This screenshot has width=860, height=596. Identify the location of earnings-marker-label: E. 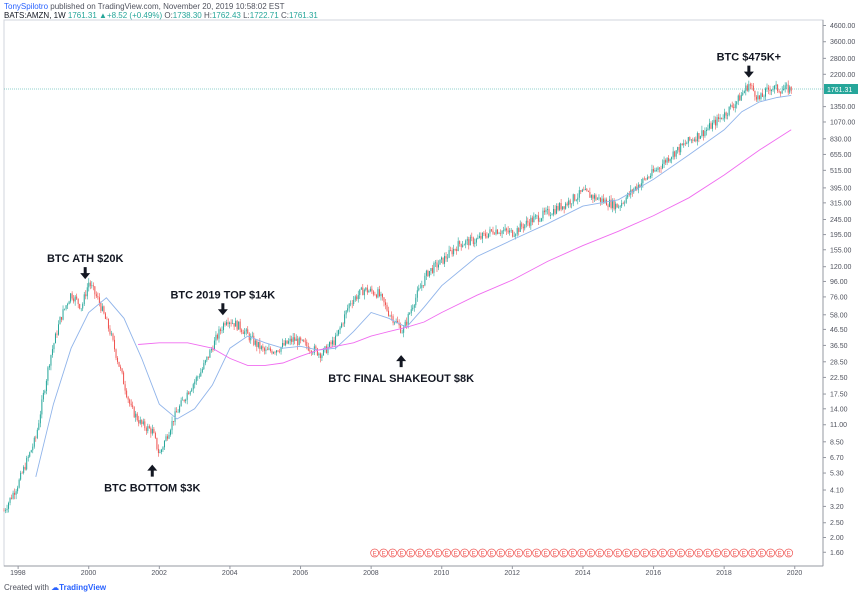
(537, 555).